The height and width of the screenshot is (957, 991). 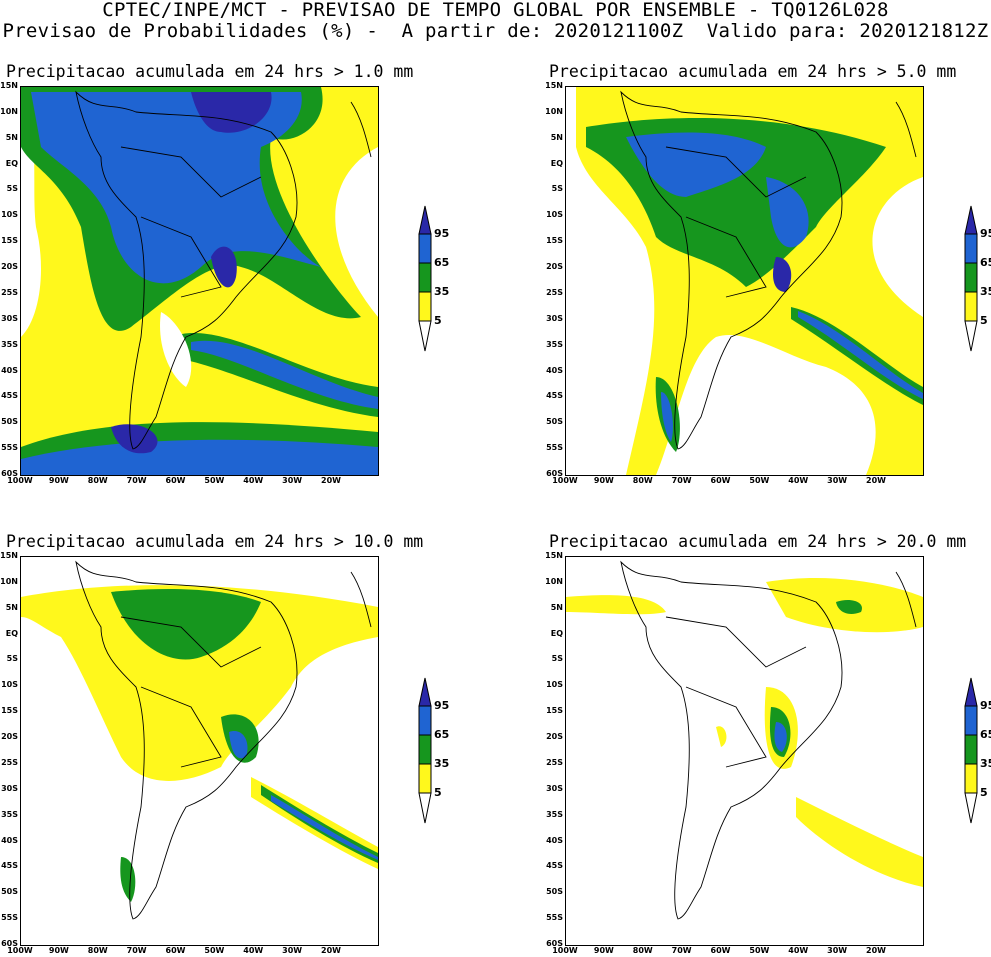 What do you see at coordinates (984, 792) in the screenshot?
I see `legend-label: 5` at bounding box center [984, 792].